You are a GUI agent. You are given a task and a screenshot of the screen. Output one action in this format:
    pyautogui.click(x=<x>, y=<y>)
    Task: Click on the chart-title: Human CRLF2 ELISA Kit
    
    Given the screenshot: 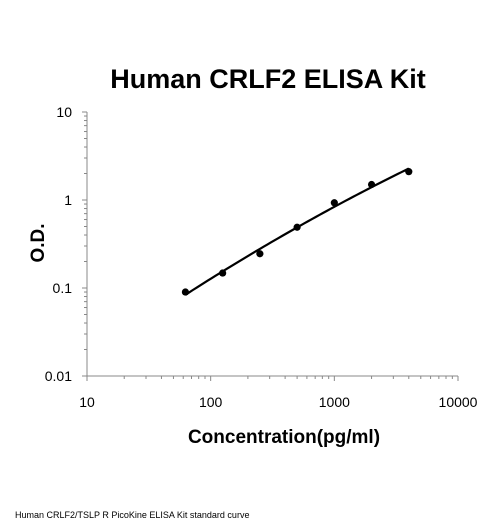 What is the action you would take?
    pyautogui.click(x=268, y=79)
    